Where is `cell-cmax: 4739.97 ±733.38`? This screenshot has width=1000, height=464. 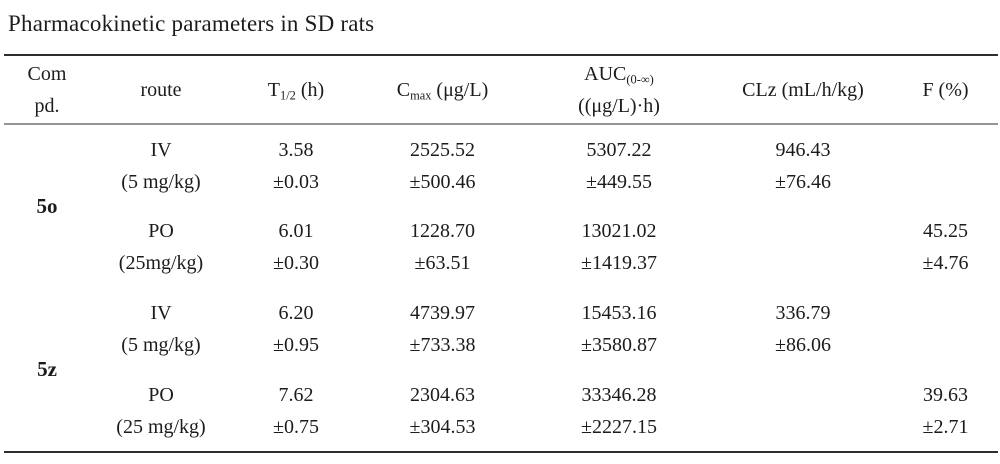
cell-cmax: 4739.97 ±733.38 is located at coordinates (442, 329).